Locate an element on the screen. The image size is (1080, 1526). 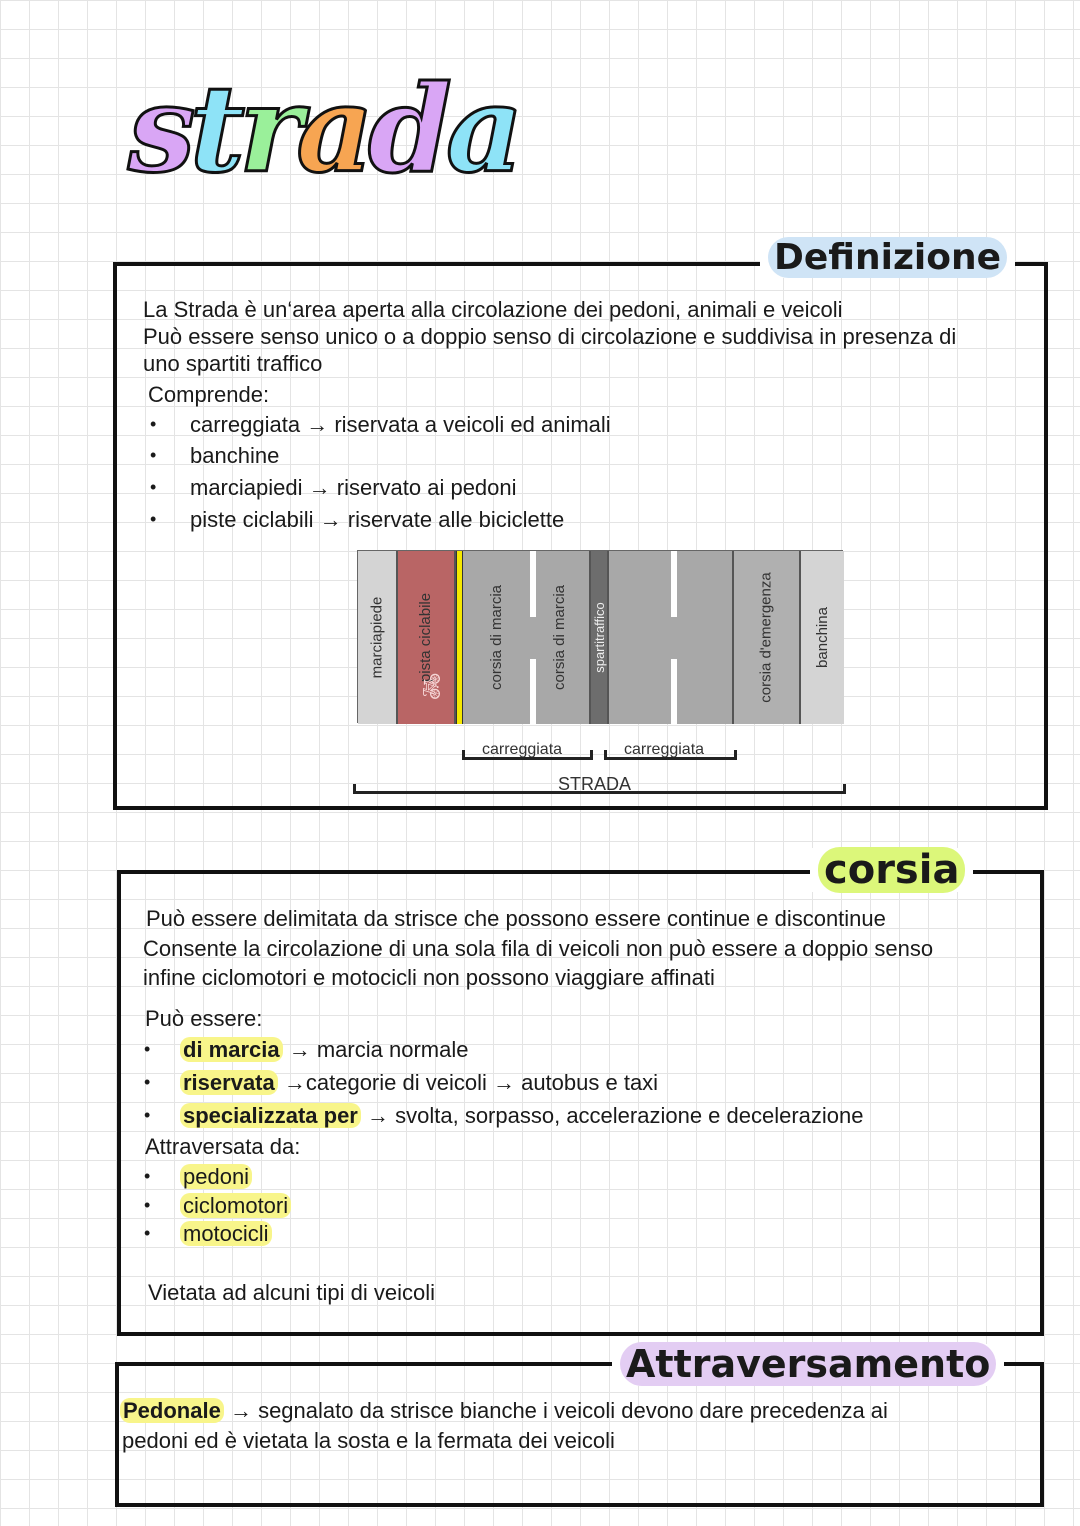
bicycle-icon: 🚲︎ is located at coordinates (431, 686).